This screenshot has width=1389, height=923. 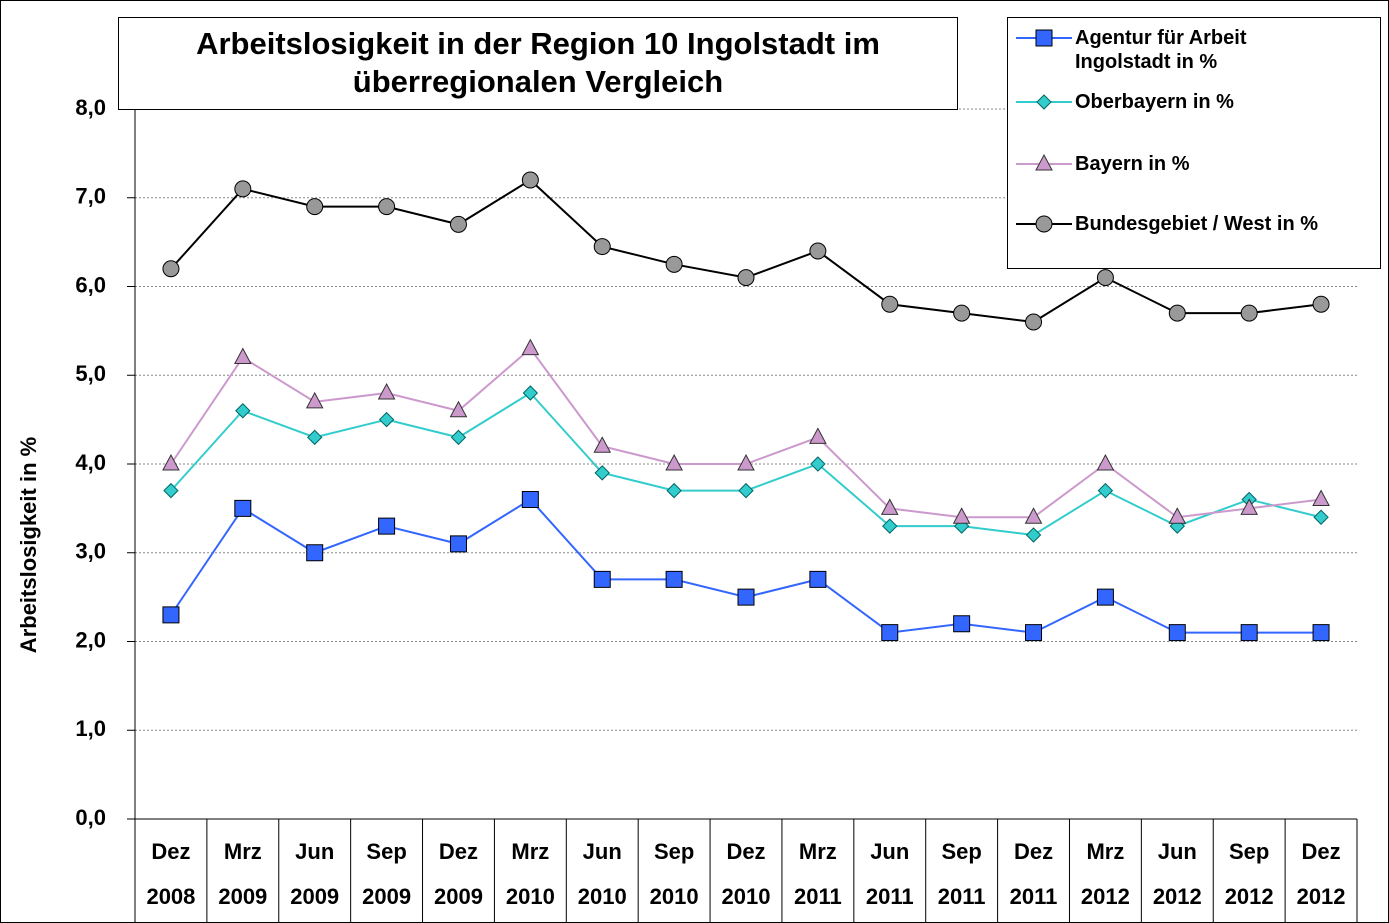 I want to click on legend-label: Bayern in %, so click(x=1132, y=164).